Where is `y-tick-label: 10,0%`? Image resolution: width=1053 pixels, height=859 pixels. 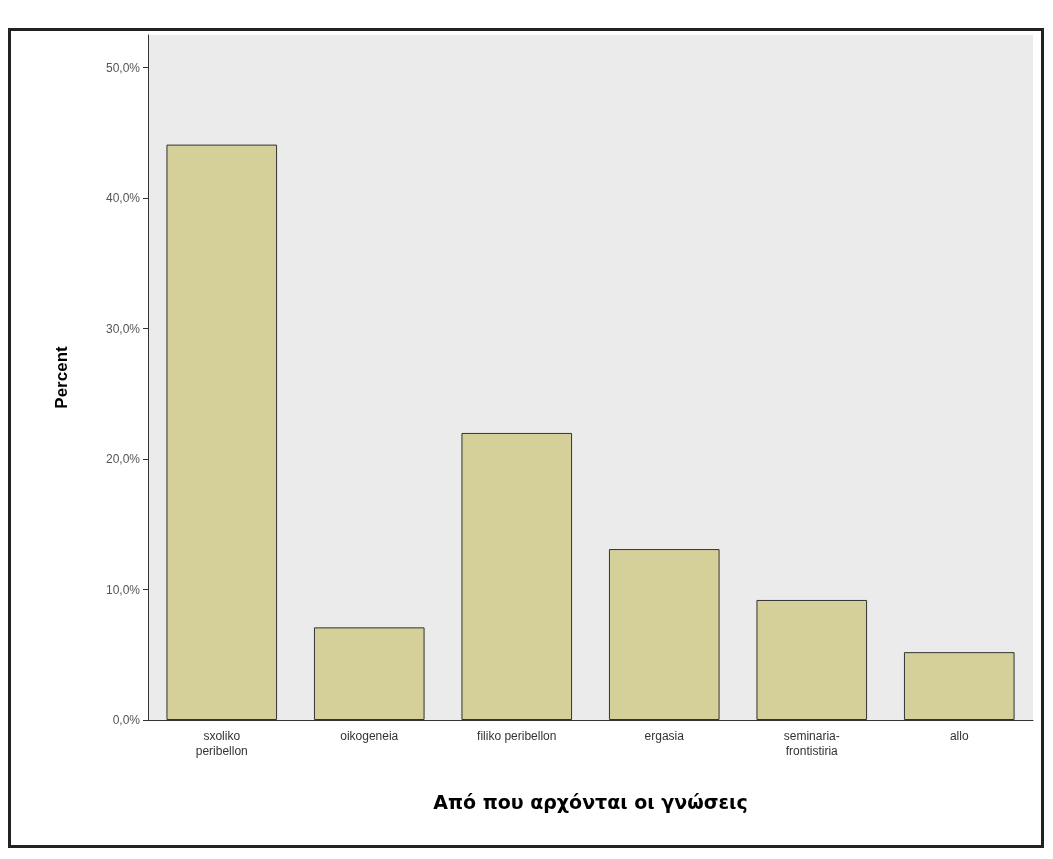
y-tick-label: 10,0% is located at coordinates (123, 589).